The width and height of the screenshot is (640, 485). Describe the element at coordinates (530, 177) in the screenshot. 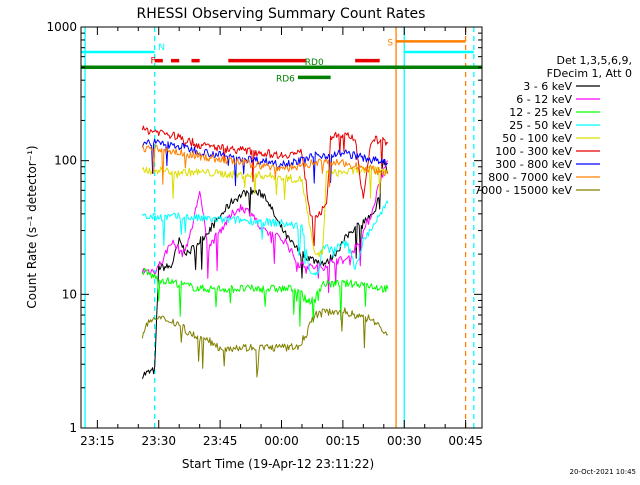

I see `legend-label-7: 800 - 7000 keV` at that location.